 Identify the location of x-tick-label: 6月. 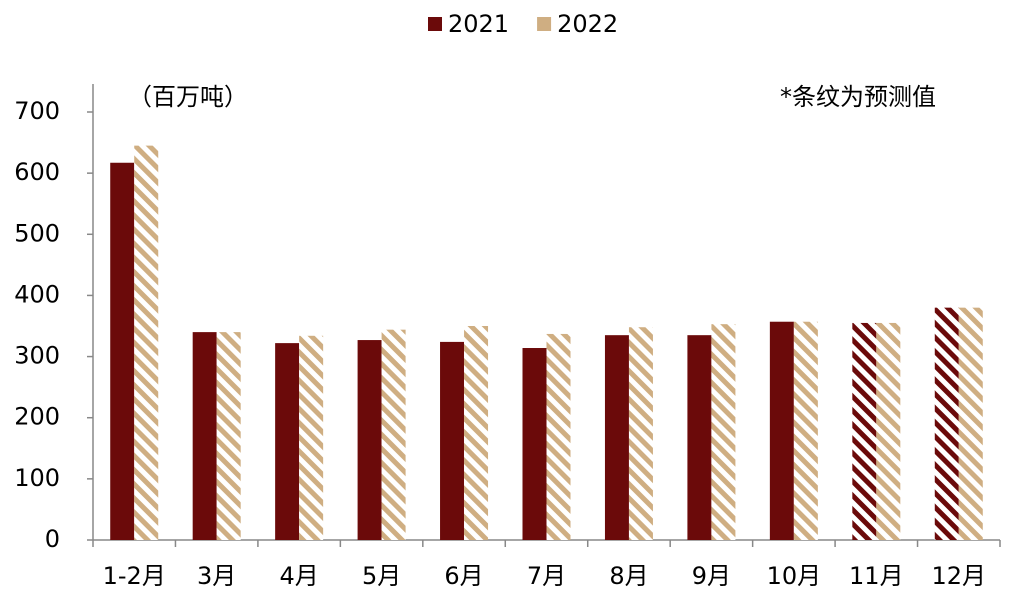
(463, 576).